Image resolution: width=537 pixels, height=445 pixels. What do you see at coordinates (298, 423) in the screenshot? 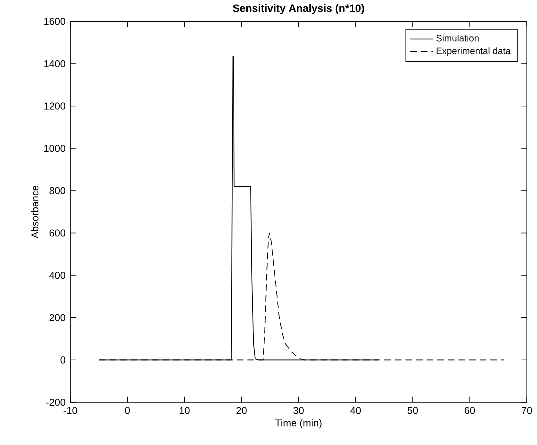
I see `x-axis-title: Time (min)` at bounding box center [298, 423].